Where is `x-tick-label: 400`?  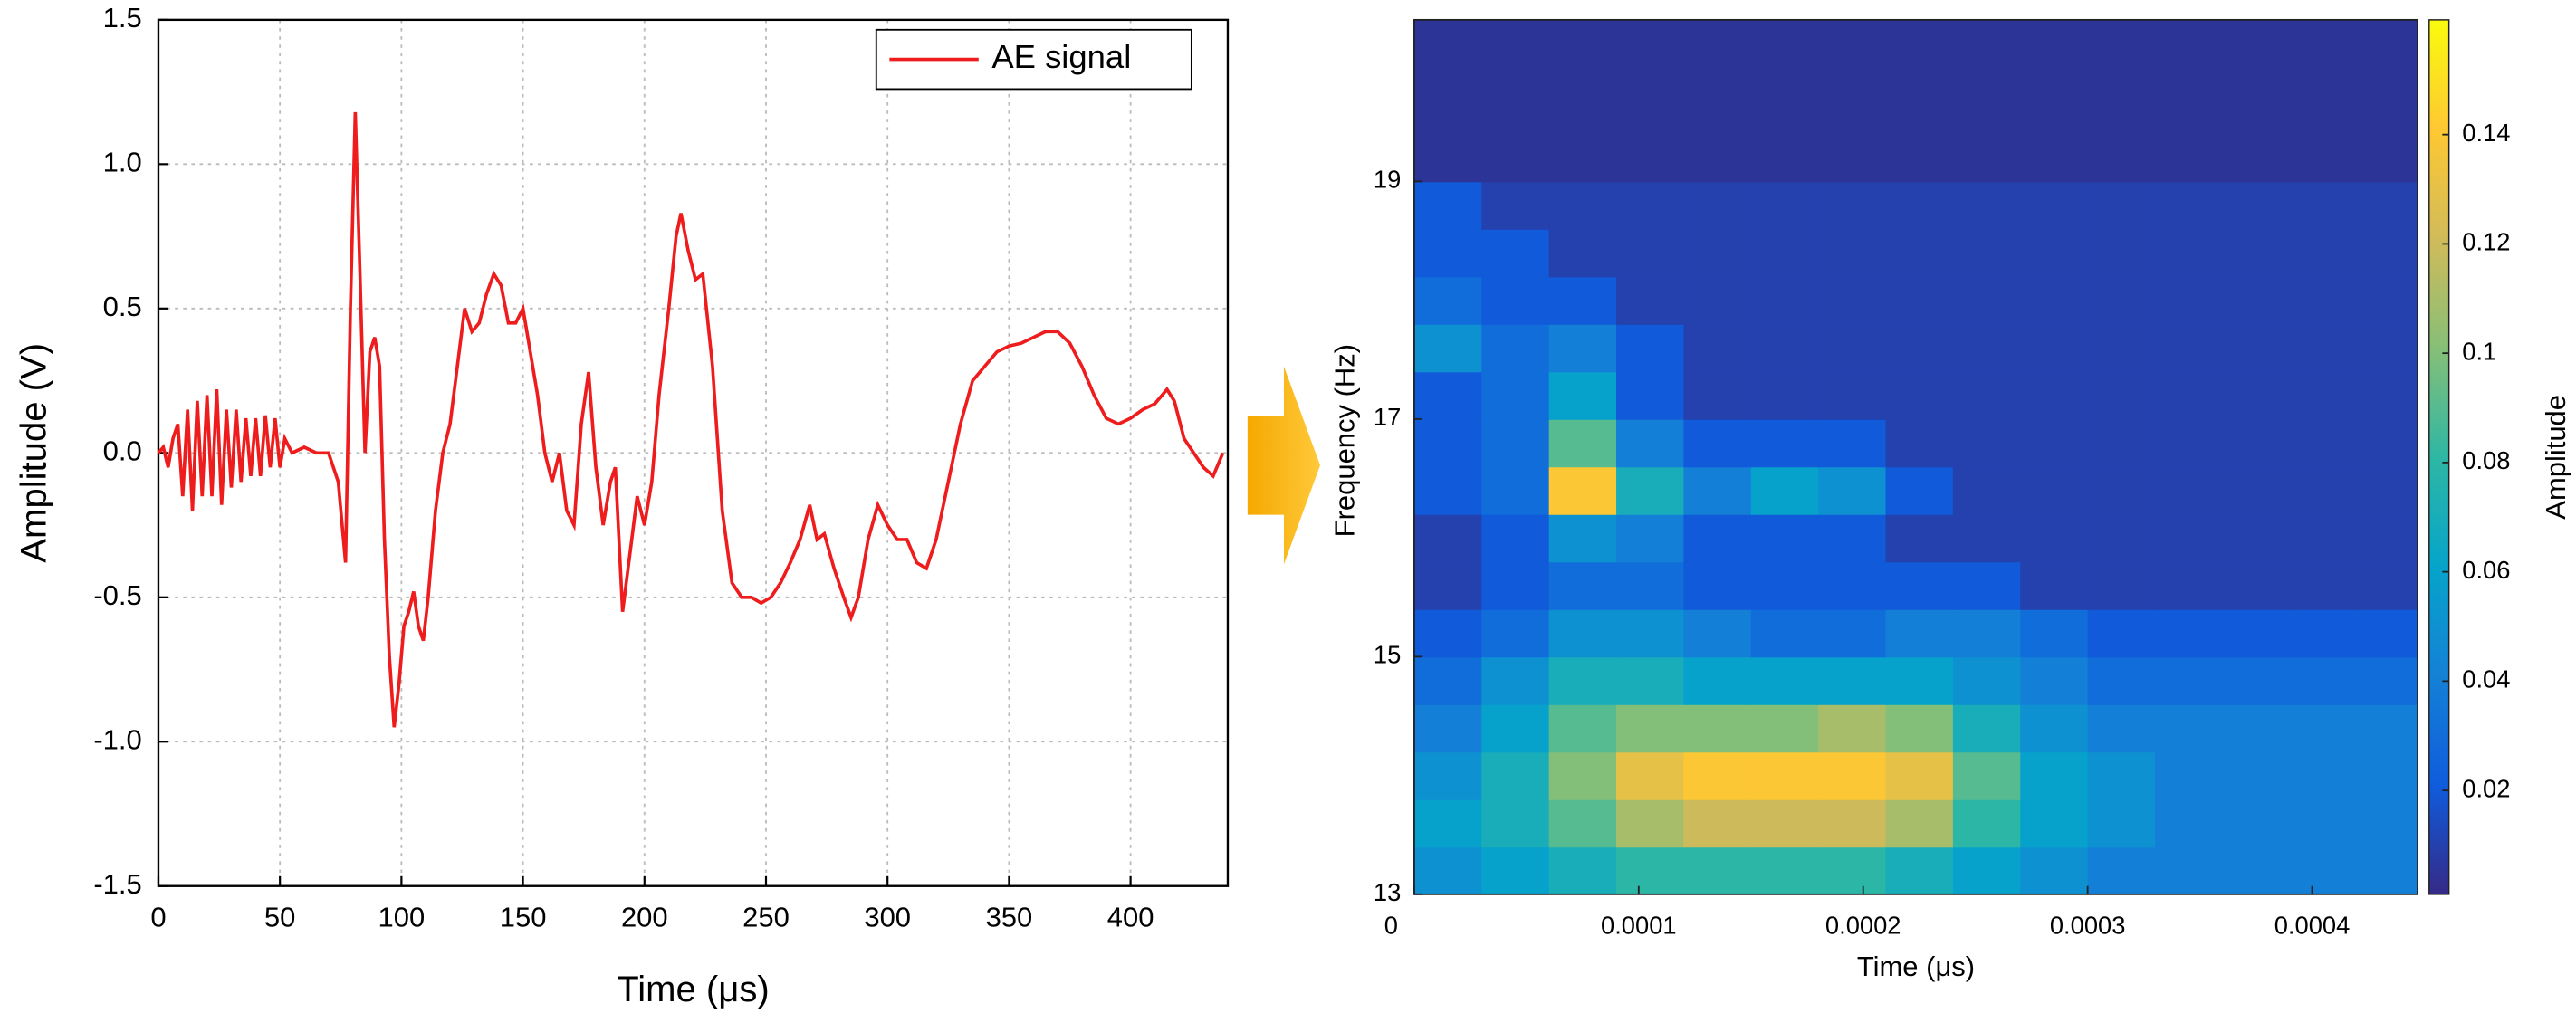 x-tick-label: 400 is located at coordinates (1130, 916).